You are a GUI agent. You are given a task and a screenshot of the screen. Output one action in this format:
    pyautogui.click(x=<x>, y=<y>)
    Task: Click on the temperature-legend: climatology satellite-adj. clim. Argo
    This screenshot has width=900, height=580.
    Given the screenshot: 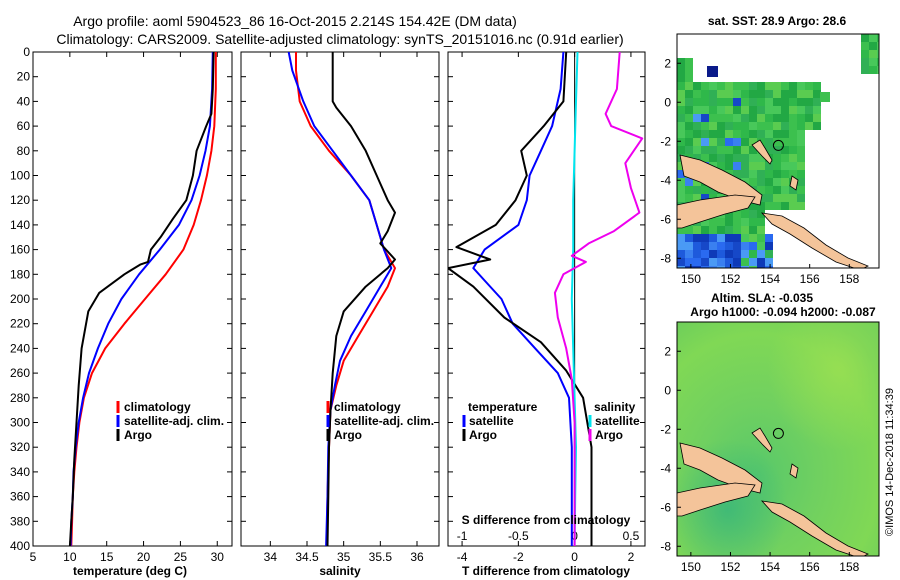 What is the action you would take?
    pyautogui.click(x=170, y=421)
    